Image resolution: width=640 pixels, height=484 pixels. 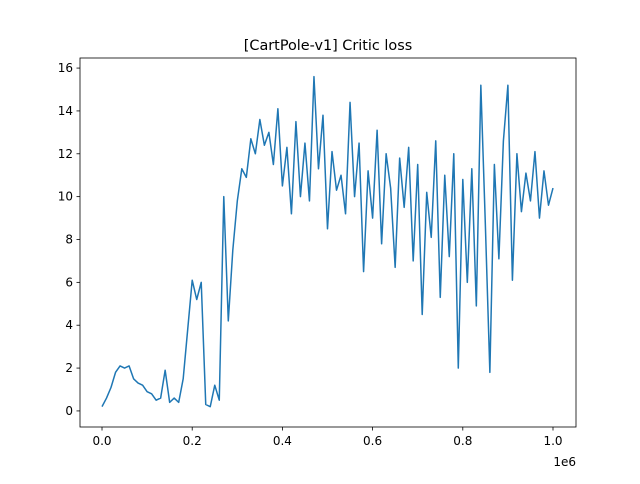 What do you see at coordinates (69, 282) in the screenshot?
I see `y-tick-label: 6` at bounding box center [69, 282].